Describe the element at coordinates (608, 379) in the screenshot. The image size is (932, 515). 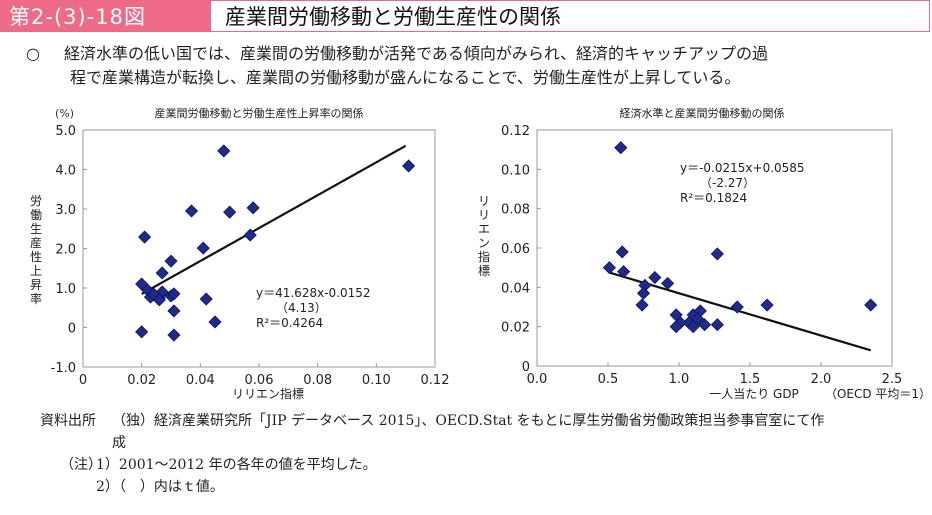
I see `x-tick-label: 0.5` at that location.